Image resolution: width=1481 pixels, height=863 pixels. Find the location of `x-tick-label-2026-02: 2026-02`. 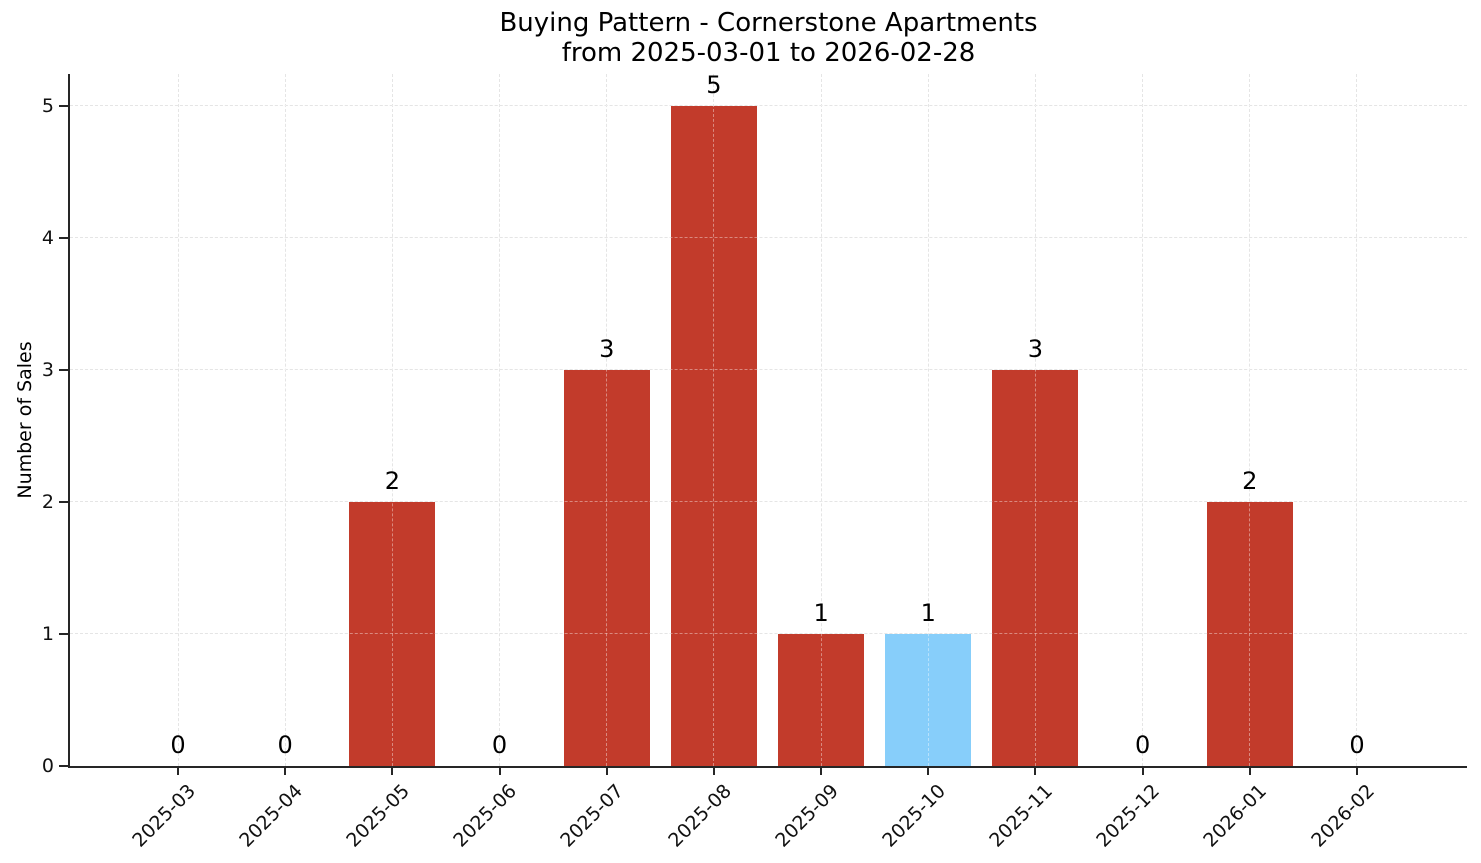

x-tick-label-2026-02: 2026-02 is located at coordinates (1342, 816).